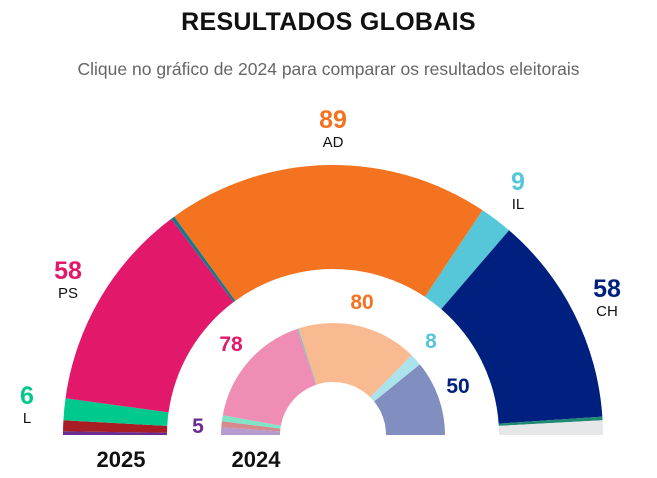 This screenshot has width=657, height=478. I want to click on seats-2024-slice-l, so click(251, 422).